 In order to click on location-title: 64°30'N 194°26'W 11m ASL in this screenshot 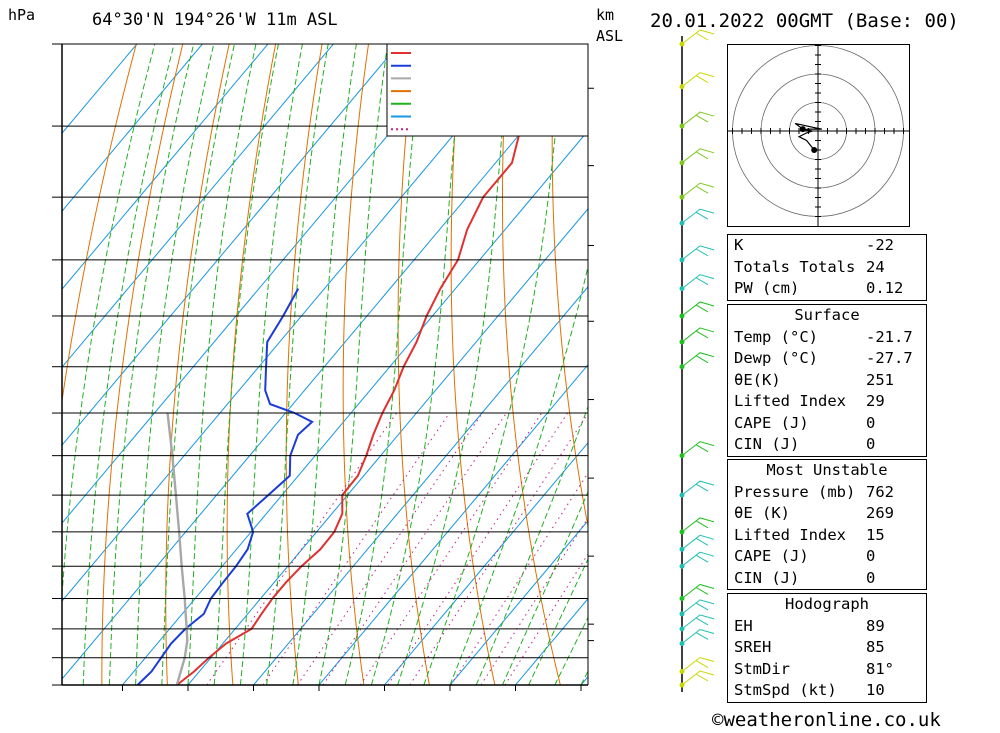, I will do `click(215, 20)`.